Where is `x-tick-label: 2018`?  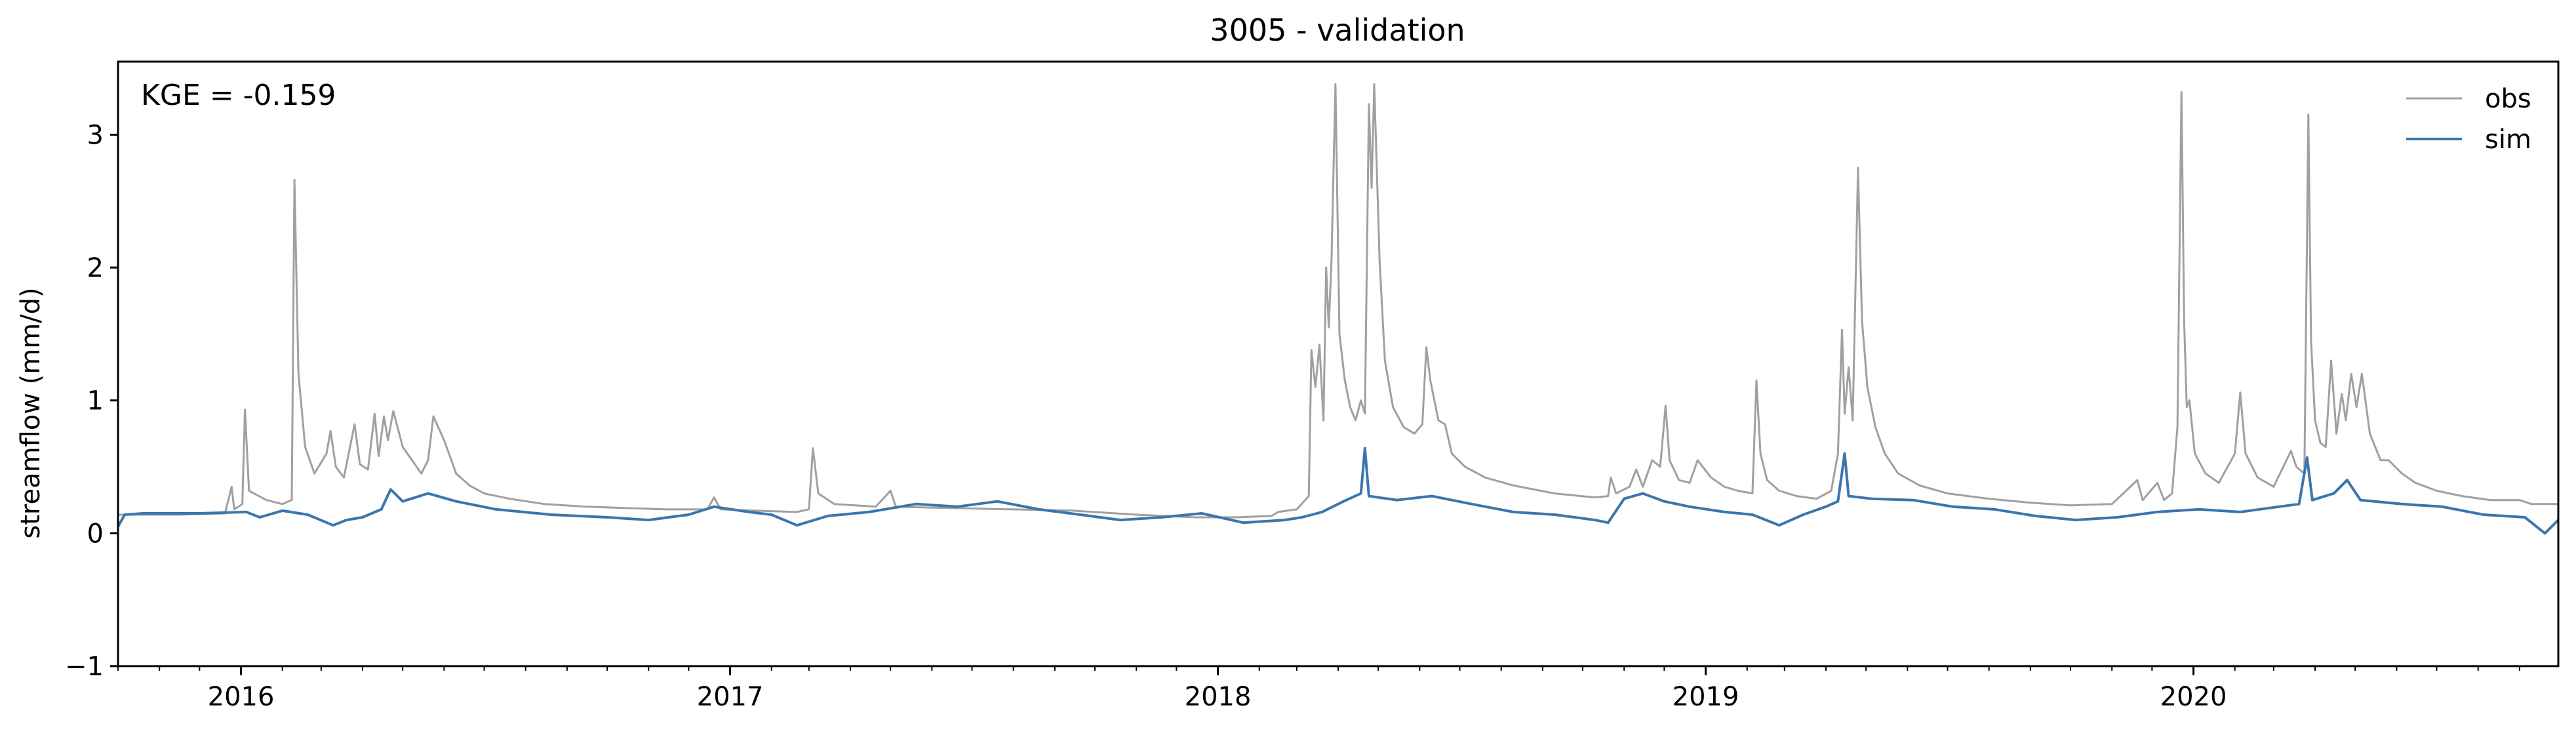 x-tick-label: 2018 is located at coordinates (1218, 697).